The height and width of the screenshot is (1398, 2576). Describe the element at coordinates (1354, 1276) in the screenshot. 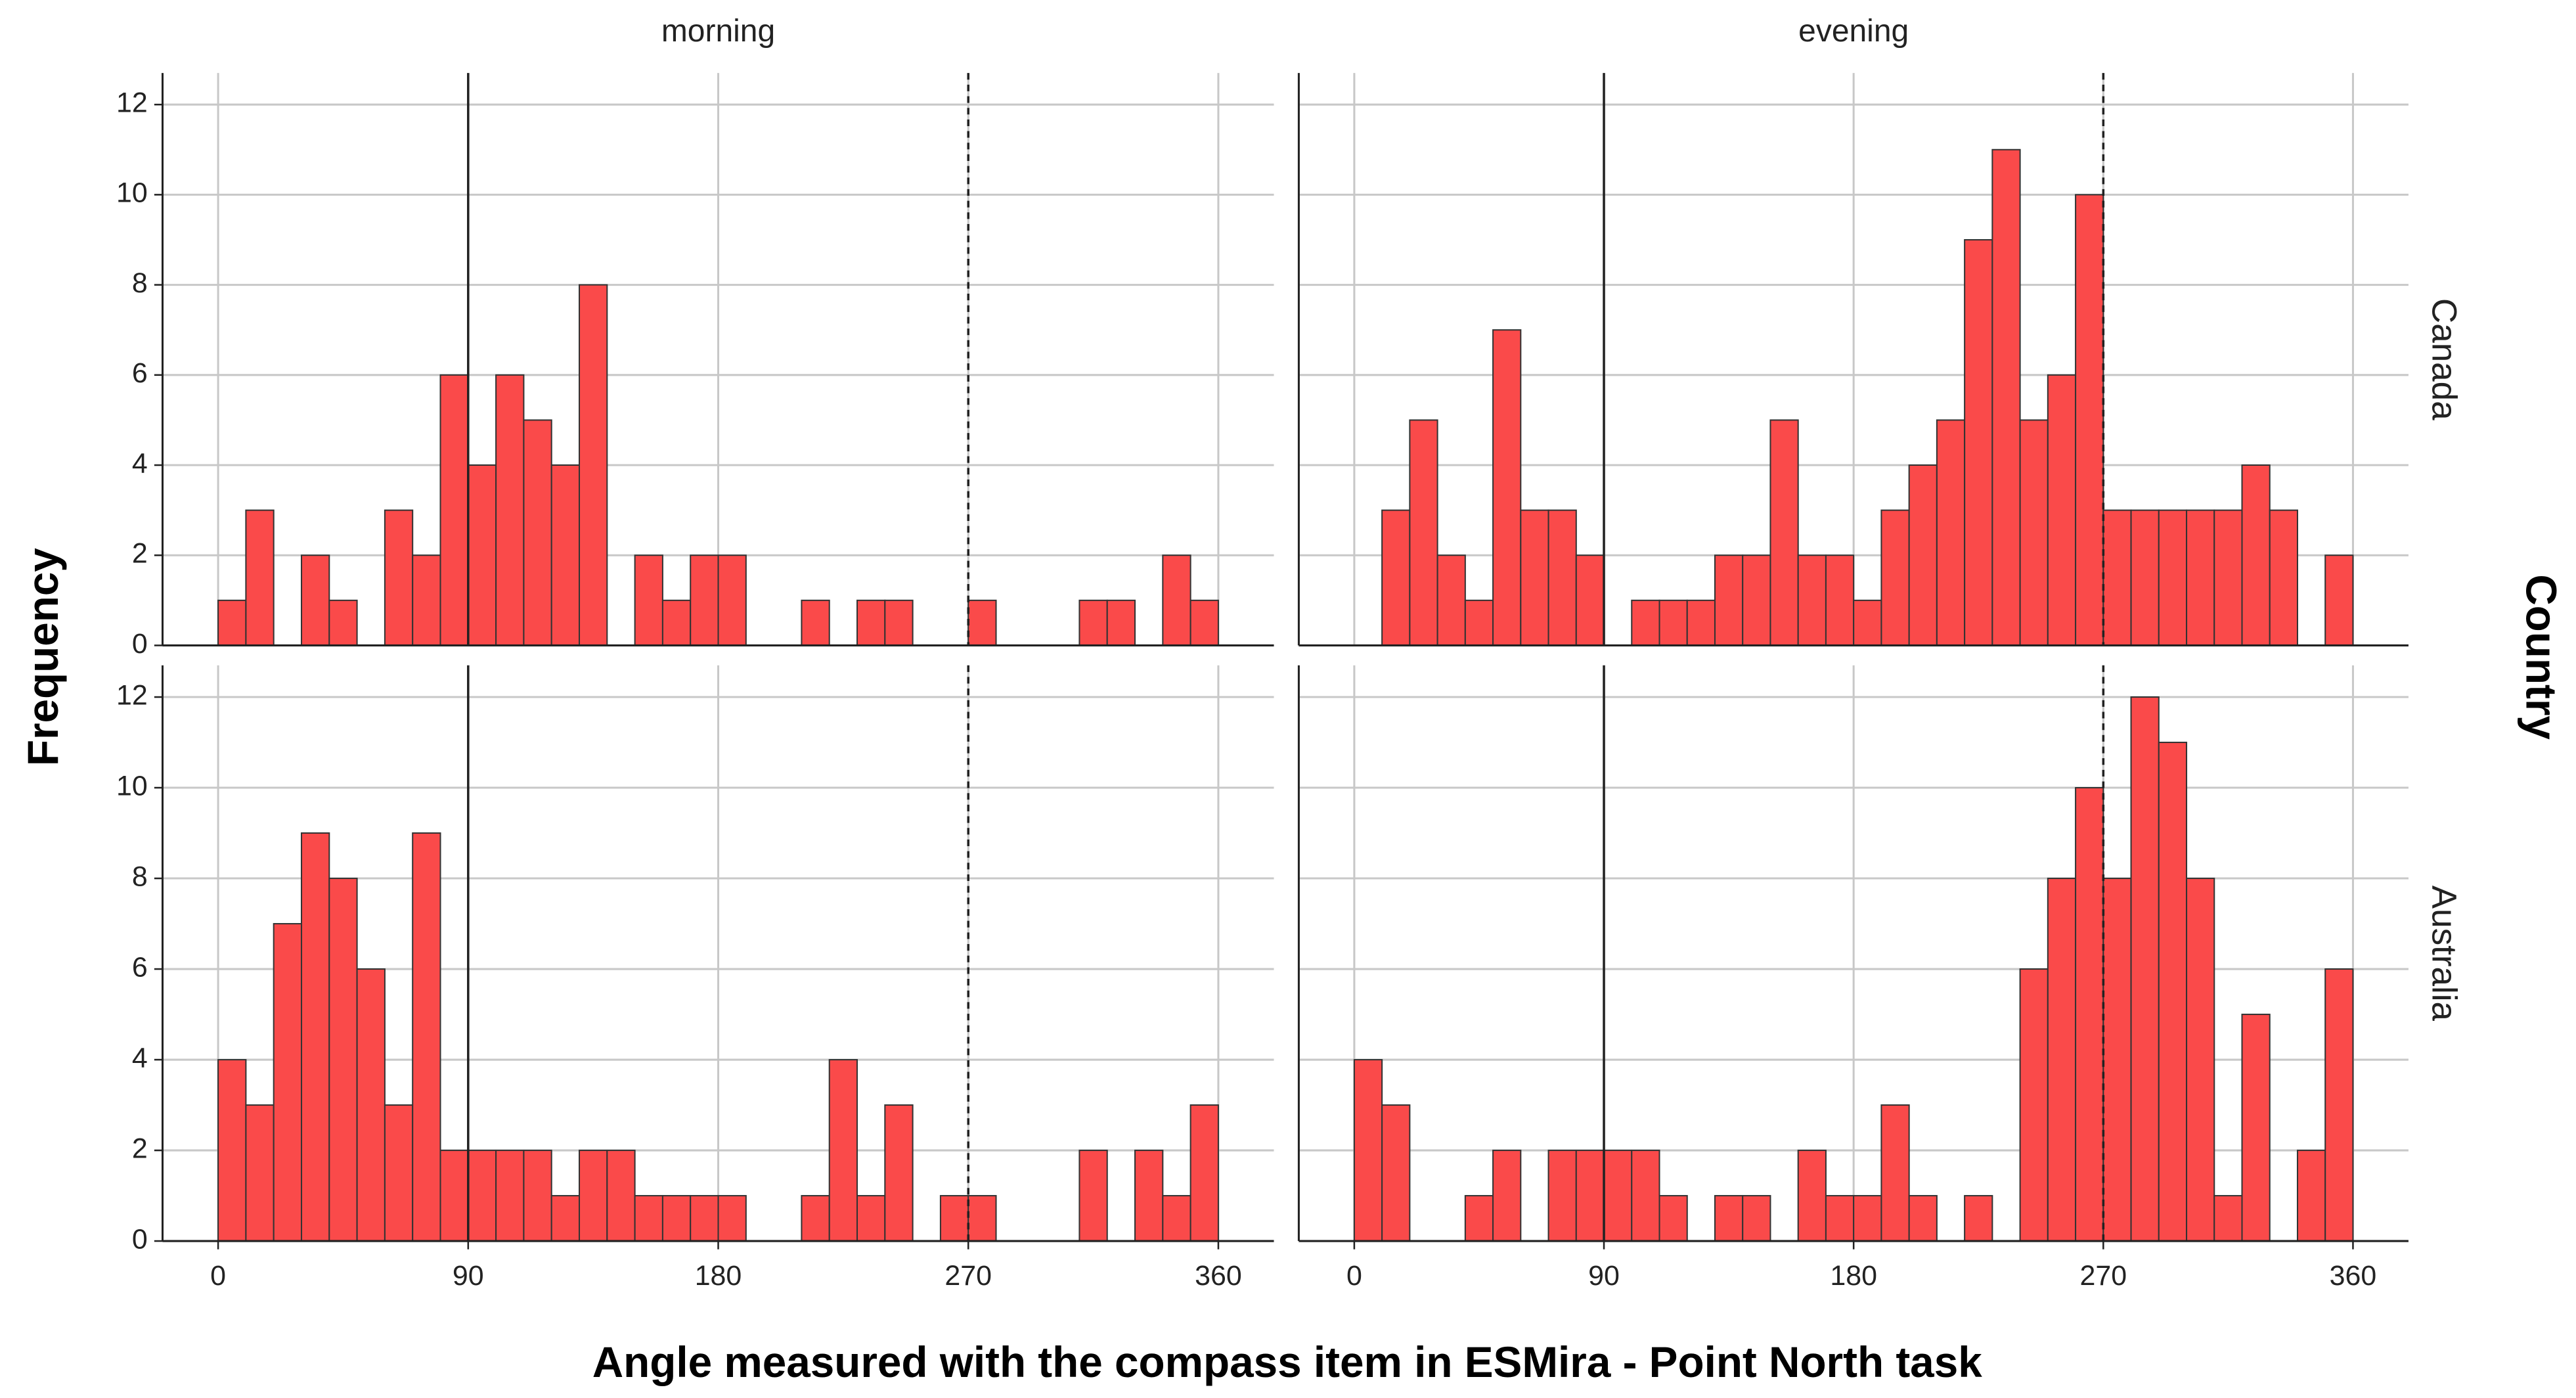

I see `x-tick-label: 0` at that location.